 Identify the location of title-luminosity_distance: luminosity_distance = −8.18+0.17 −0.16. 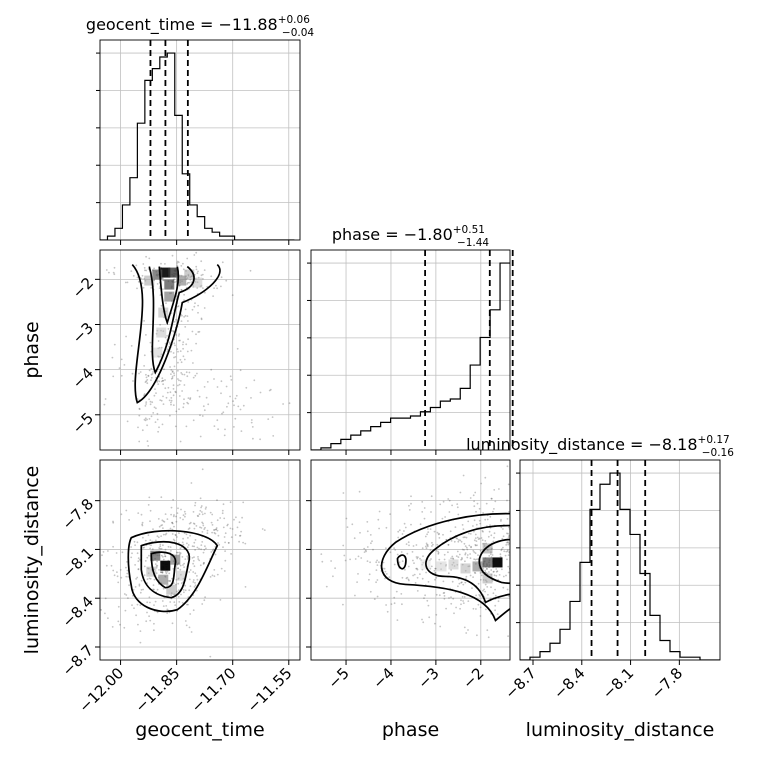
(600, 446).